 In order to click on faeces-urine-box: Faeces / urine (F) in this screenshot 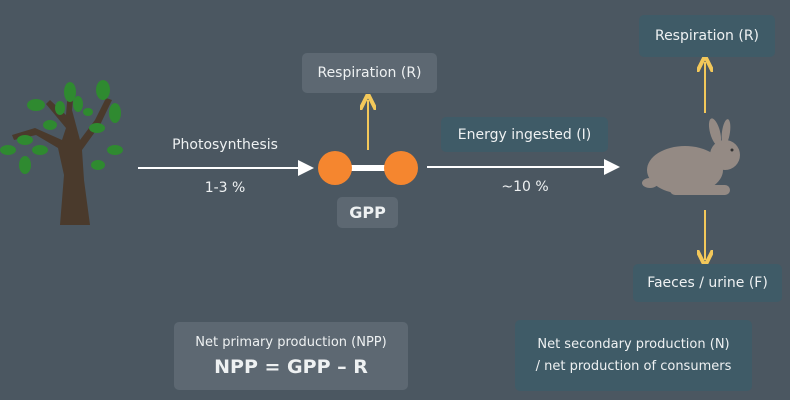, I will do `click(707, 283)`.